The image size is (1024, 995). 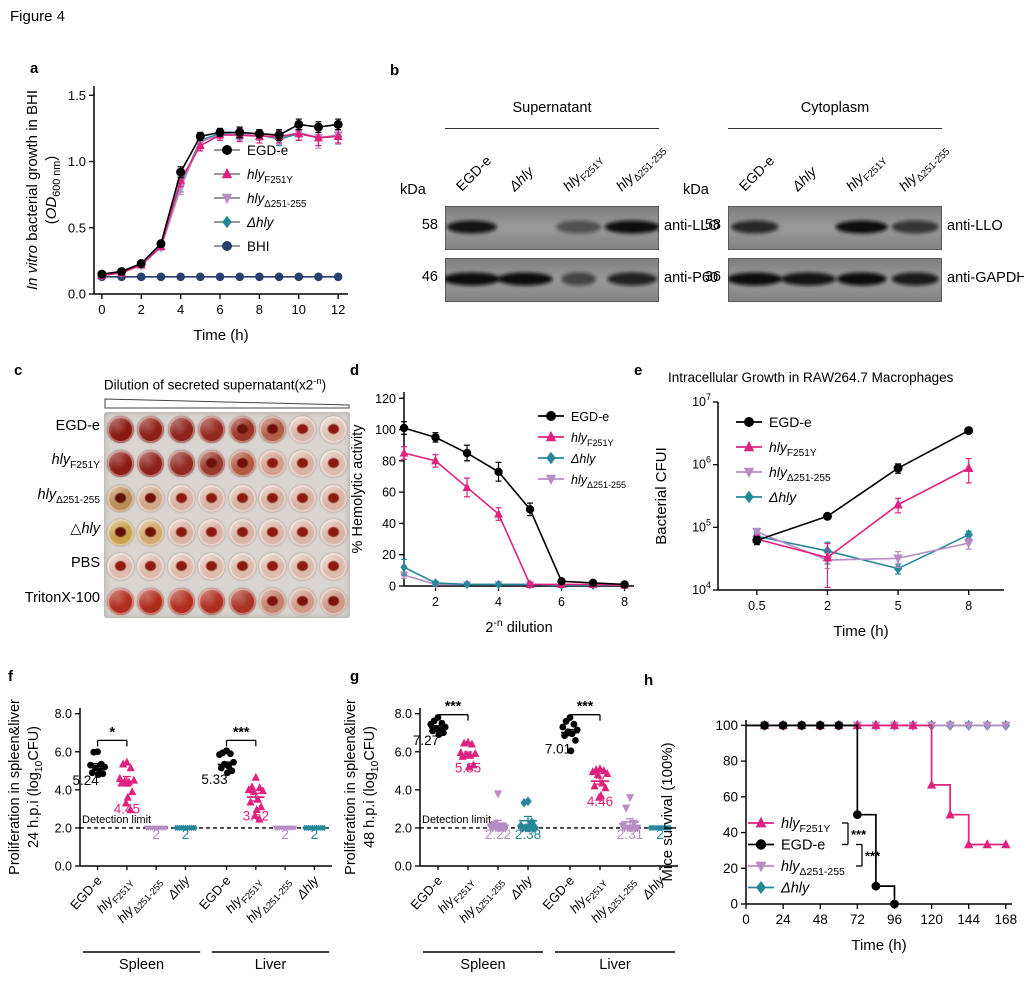 I want to click on svg-text: Spleen, so click(x=141, y=965).